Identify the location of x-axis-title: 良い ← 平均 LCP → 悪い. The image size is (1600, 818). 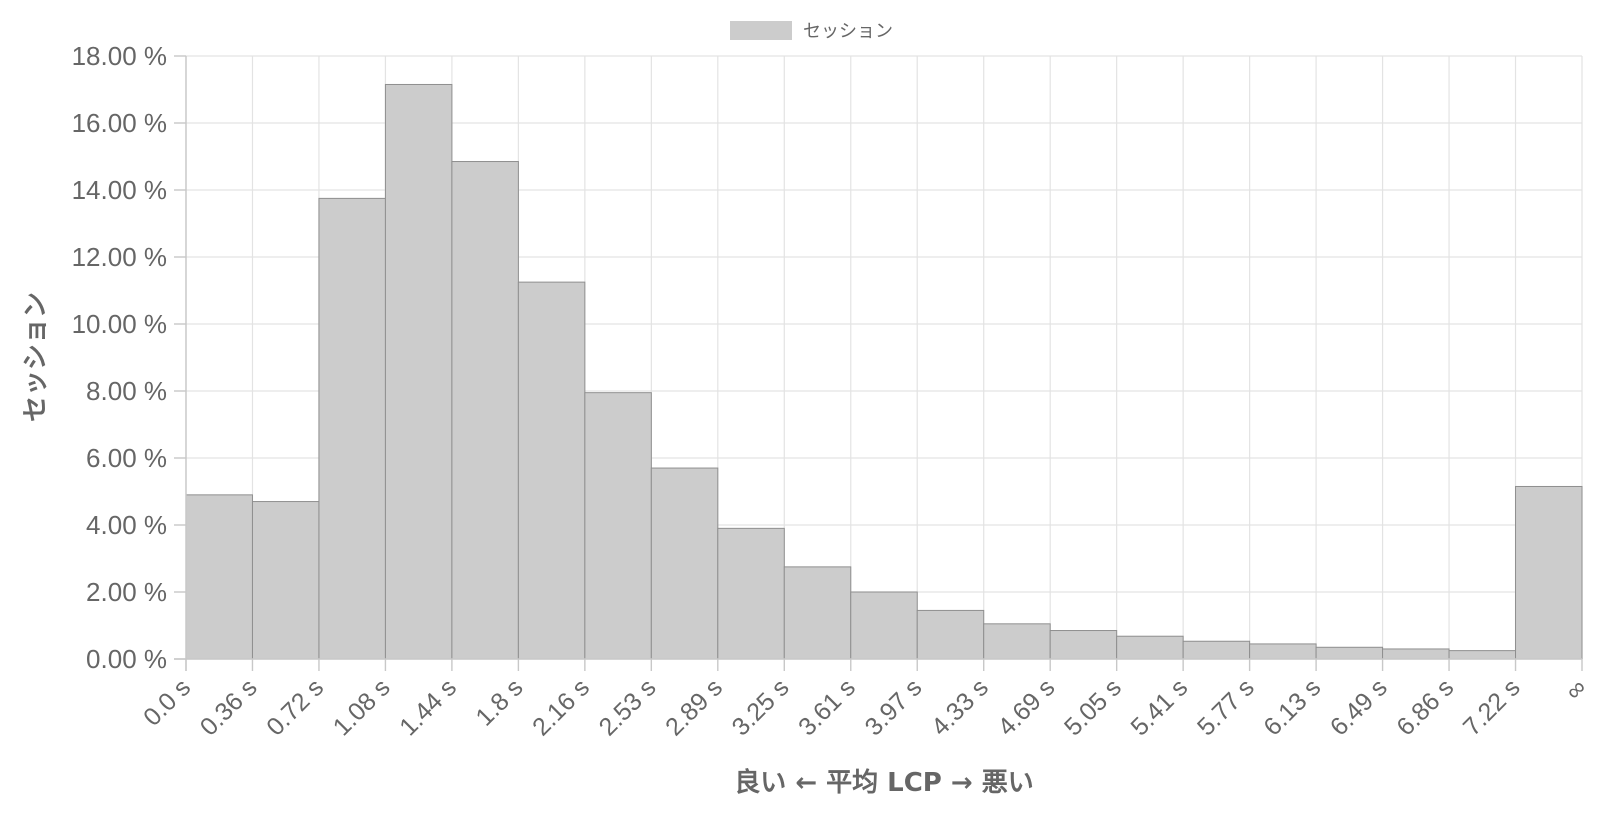
(884, 782).